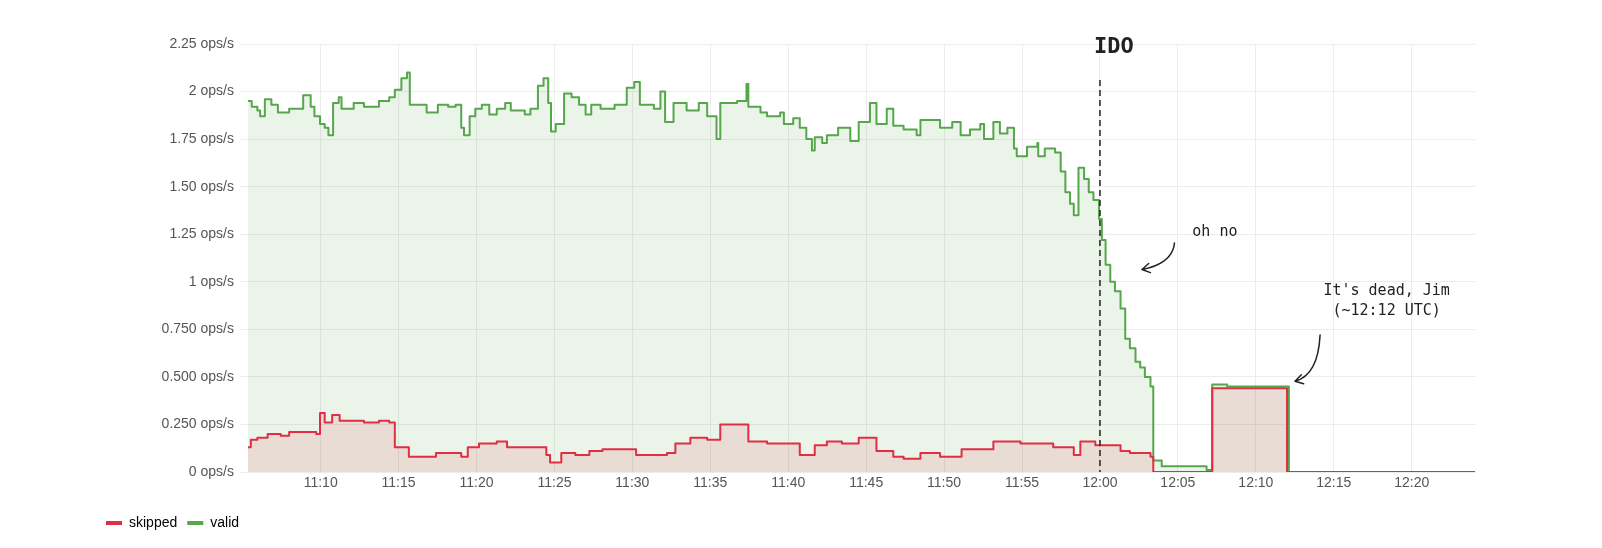 Image resolution: width=1602 pixels, height=548 pixels. I want to click on y-tick-label: 2 ops/s, so click(211, 90).